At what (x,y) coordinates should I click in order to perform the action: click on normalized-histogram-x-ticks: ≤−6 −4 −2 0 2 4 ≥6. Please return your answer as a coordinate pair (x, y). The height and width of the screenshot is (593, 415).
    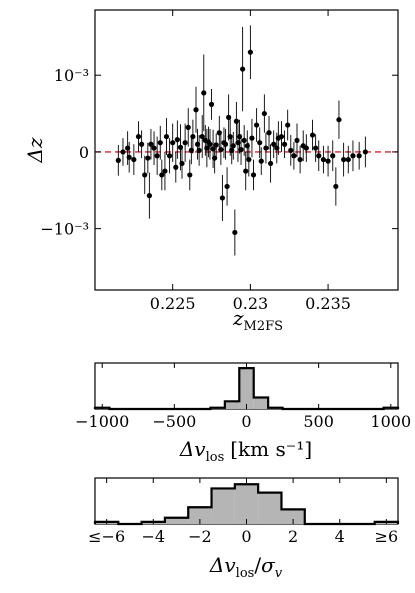
    Looking at the image, I should click on (243, 512).